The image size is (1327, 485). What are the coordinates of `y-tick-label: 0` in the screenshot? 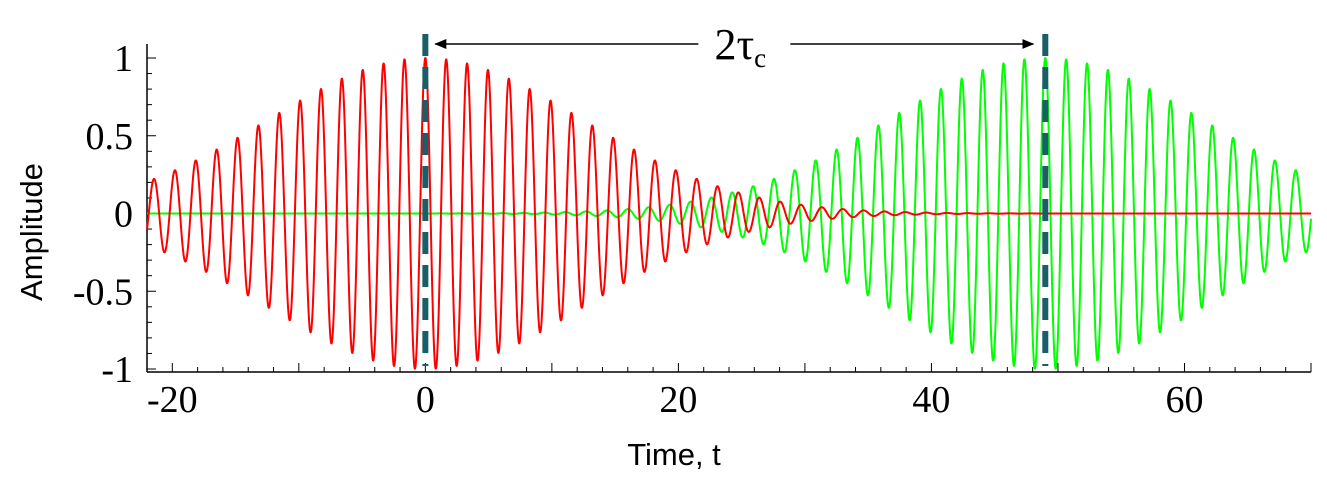 It's located at (123, 215).